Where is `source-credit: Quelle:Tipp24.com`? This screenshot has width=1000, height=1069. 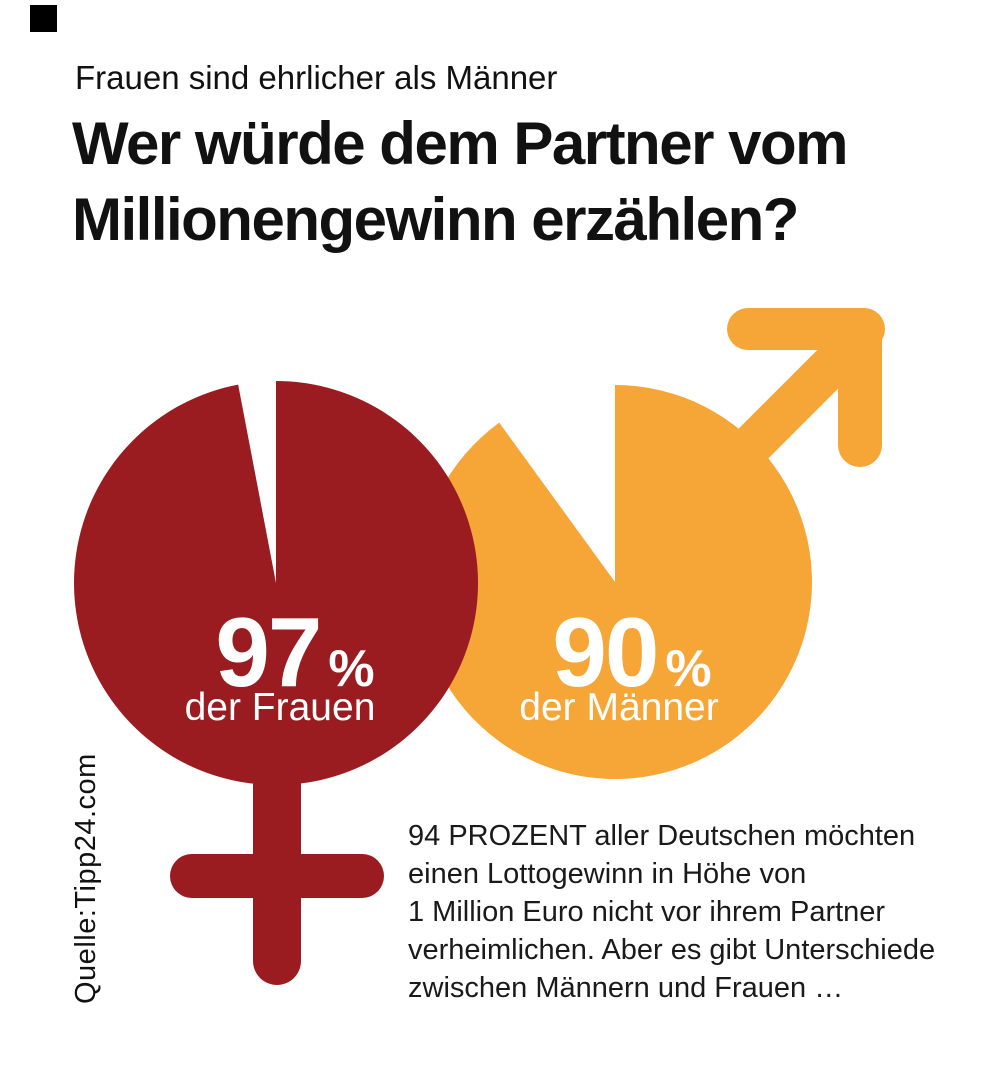 source-credit: Quelle:Tipp24.com is located at coordinates (86, 878).